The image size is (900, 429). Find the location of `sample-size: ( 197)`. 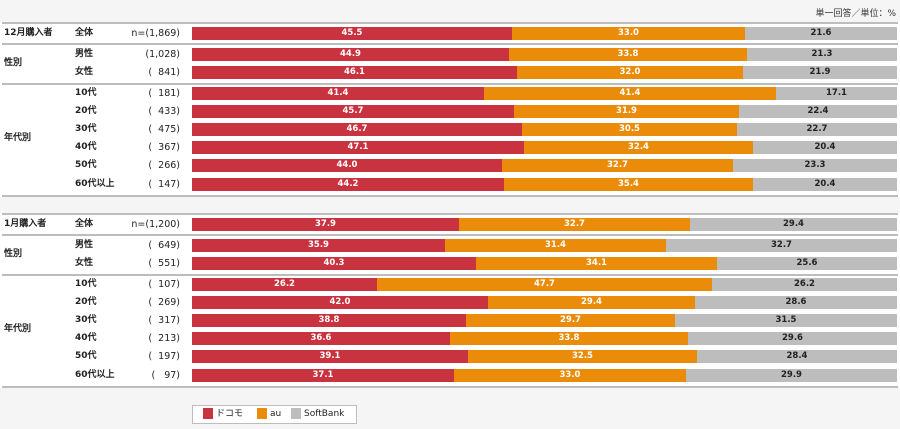

sample-size: ( 197) is located at coordinates (164, 356).